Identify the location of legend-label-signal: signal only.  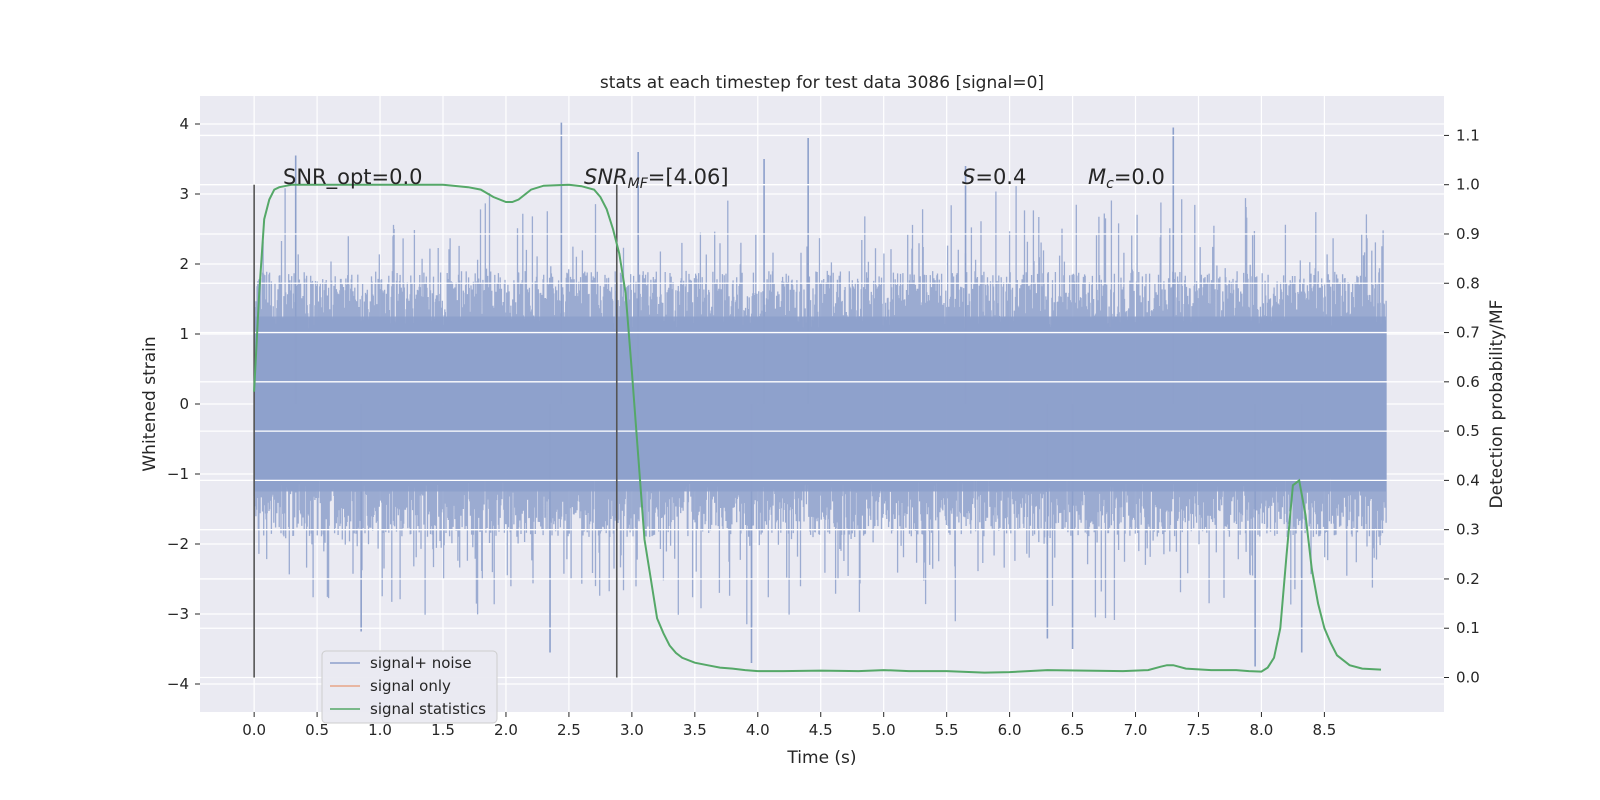
(410, 686).